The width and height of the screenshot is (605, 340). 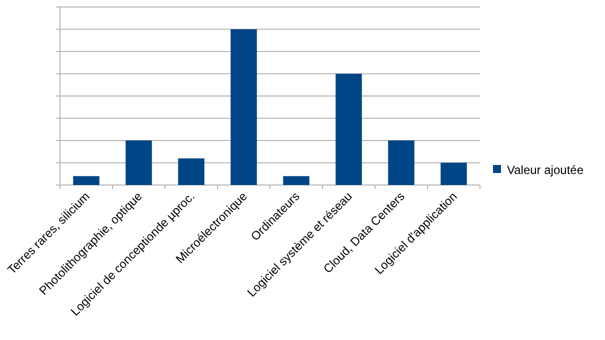 I want to click on legend-label: Valeur ajoutée, so click(x=545, y=170).